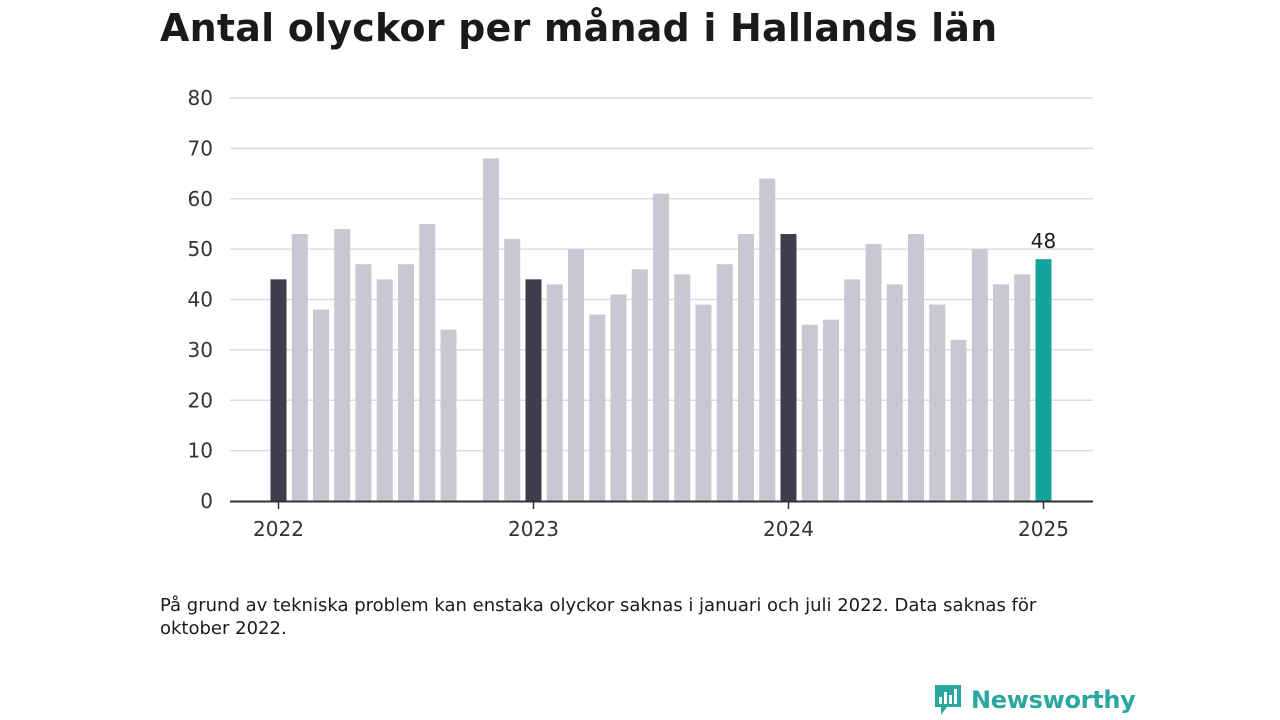  I want to click on y-tick-label: 30, so click(200, 350).